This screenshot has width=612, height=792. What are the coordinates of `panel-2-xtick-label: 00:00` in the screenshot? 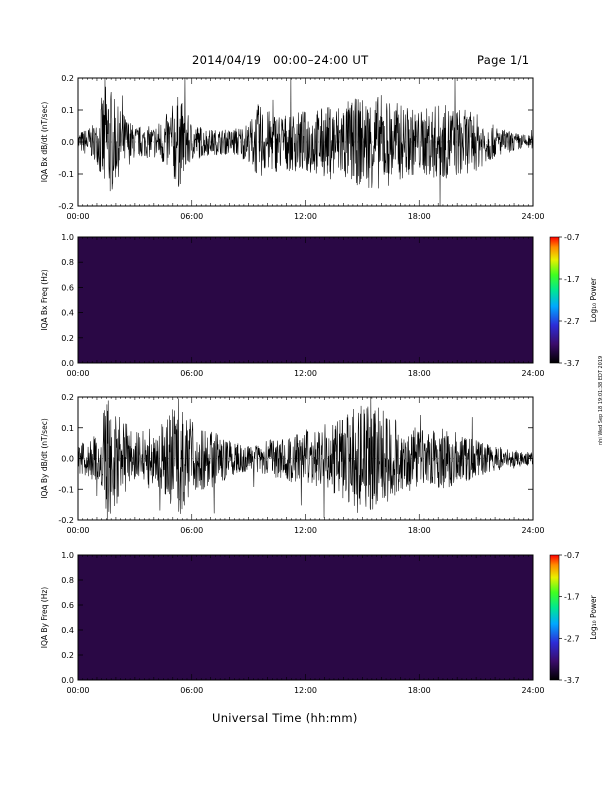 It's located at (77, 373).